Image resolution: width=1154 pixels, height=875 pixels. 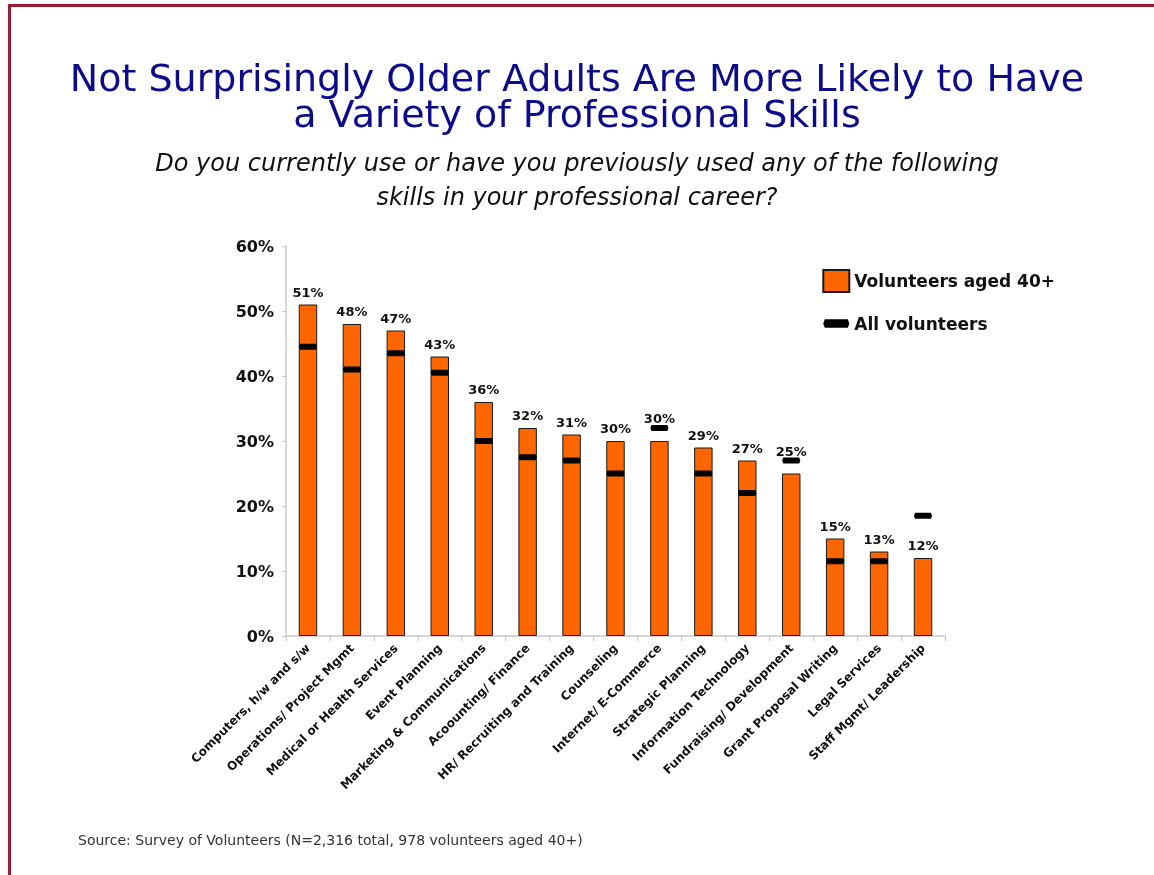 What do you see at coordinates (254, 376) in the screenshot?
I see `y-tick-label: 40%` at bounding box center [254, 376].